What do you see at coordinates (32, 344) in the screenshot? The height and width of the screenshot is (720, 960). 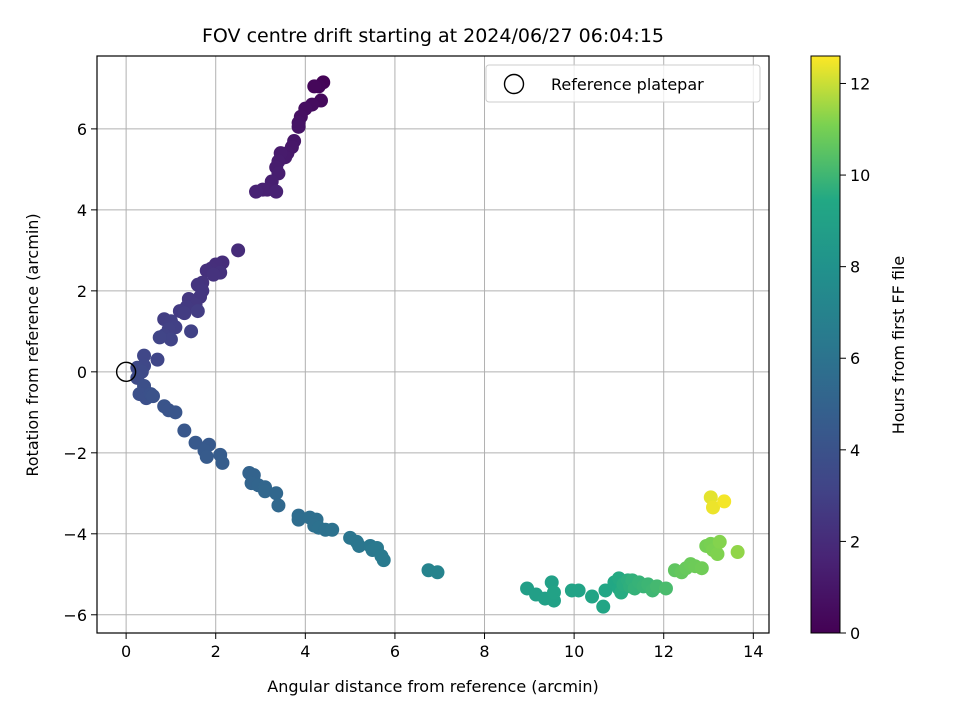 I see `y-axis-label: Rotation from reference (arcmin)` at bounding box center [32, 344].